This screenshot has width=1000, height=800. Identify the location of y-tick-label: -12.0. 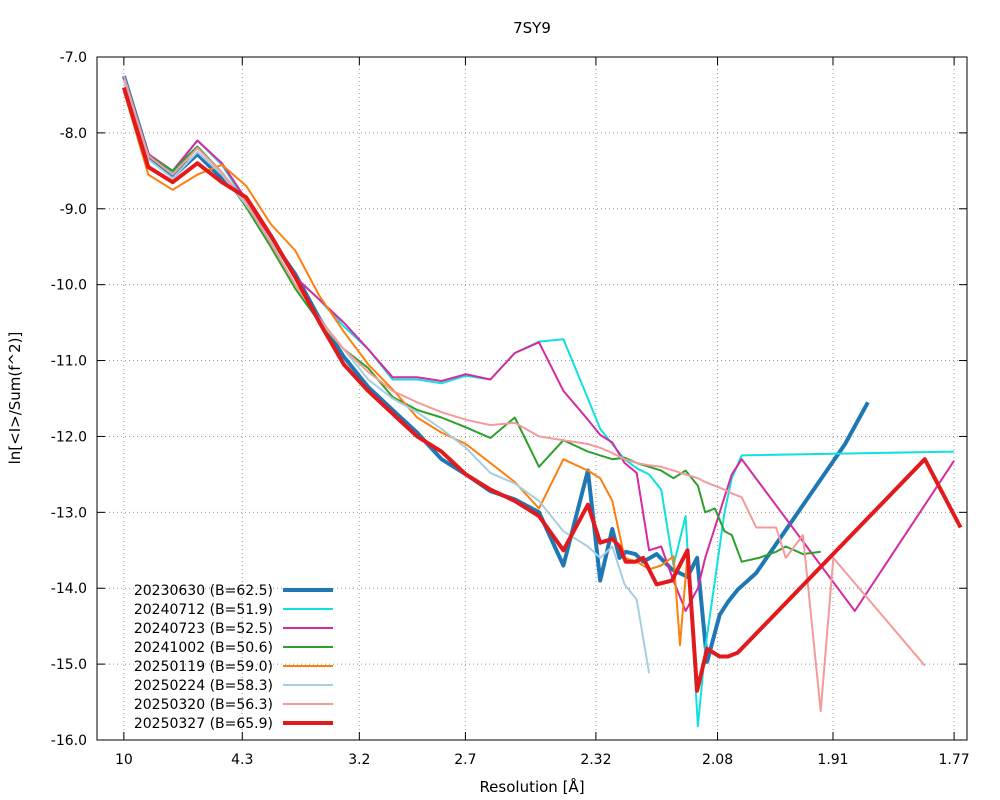
(69, 437).